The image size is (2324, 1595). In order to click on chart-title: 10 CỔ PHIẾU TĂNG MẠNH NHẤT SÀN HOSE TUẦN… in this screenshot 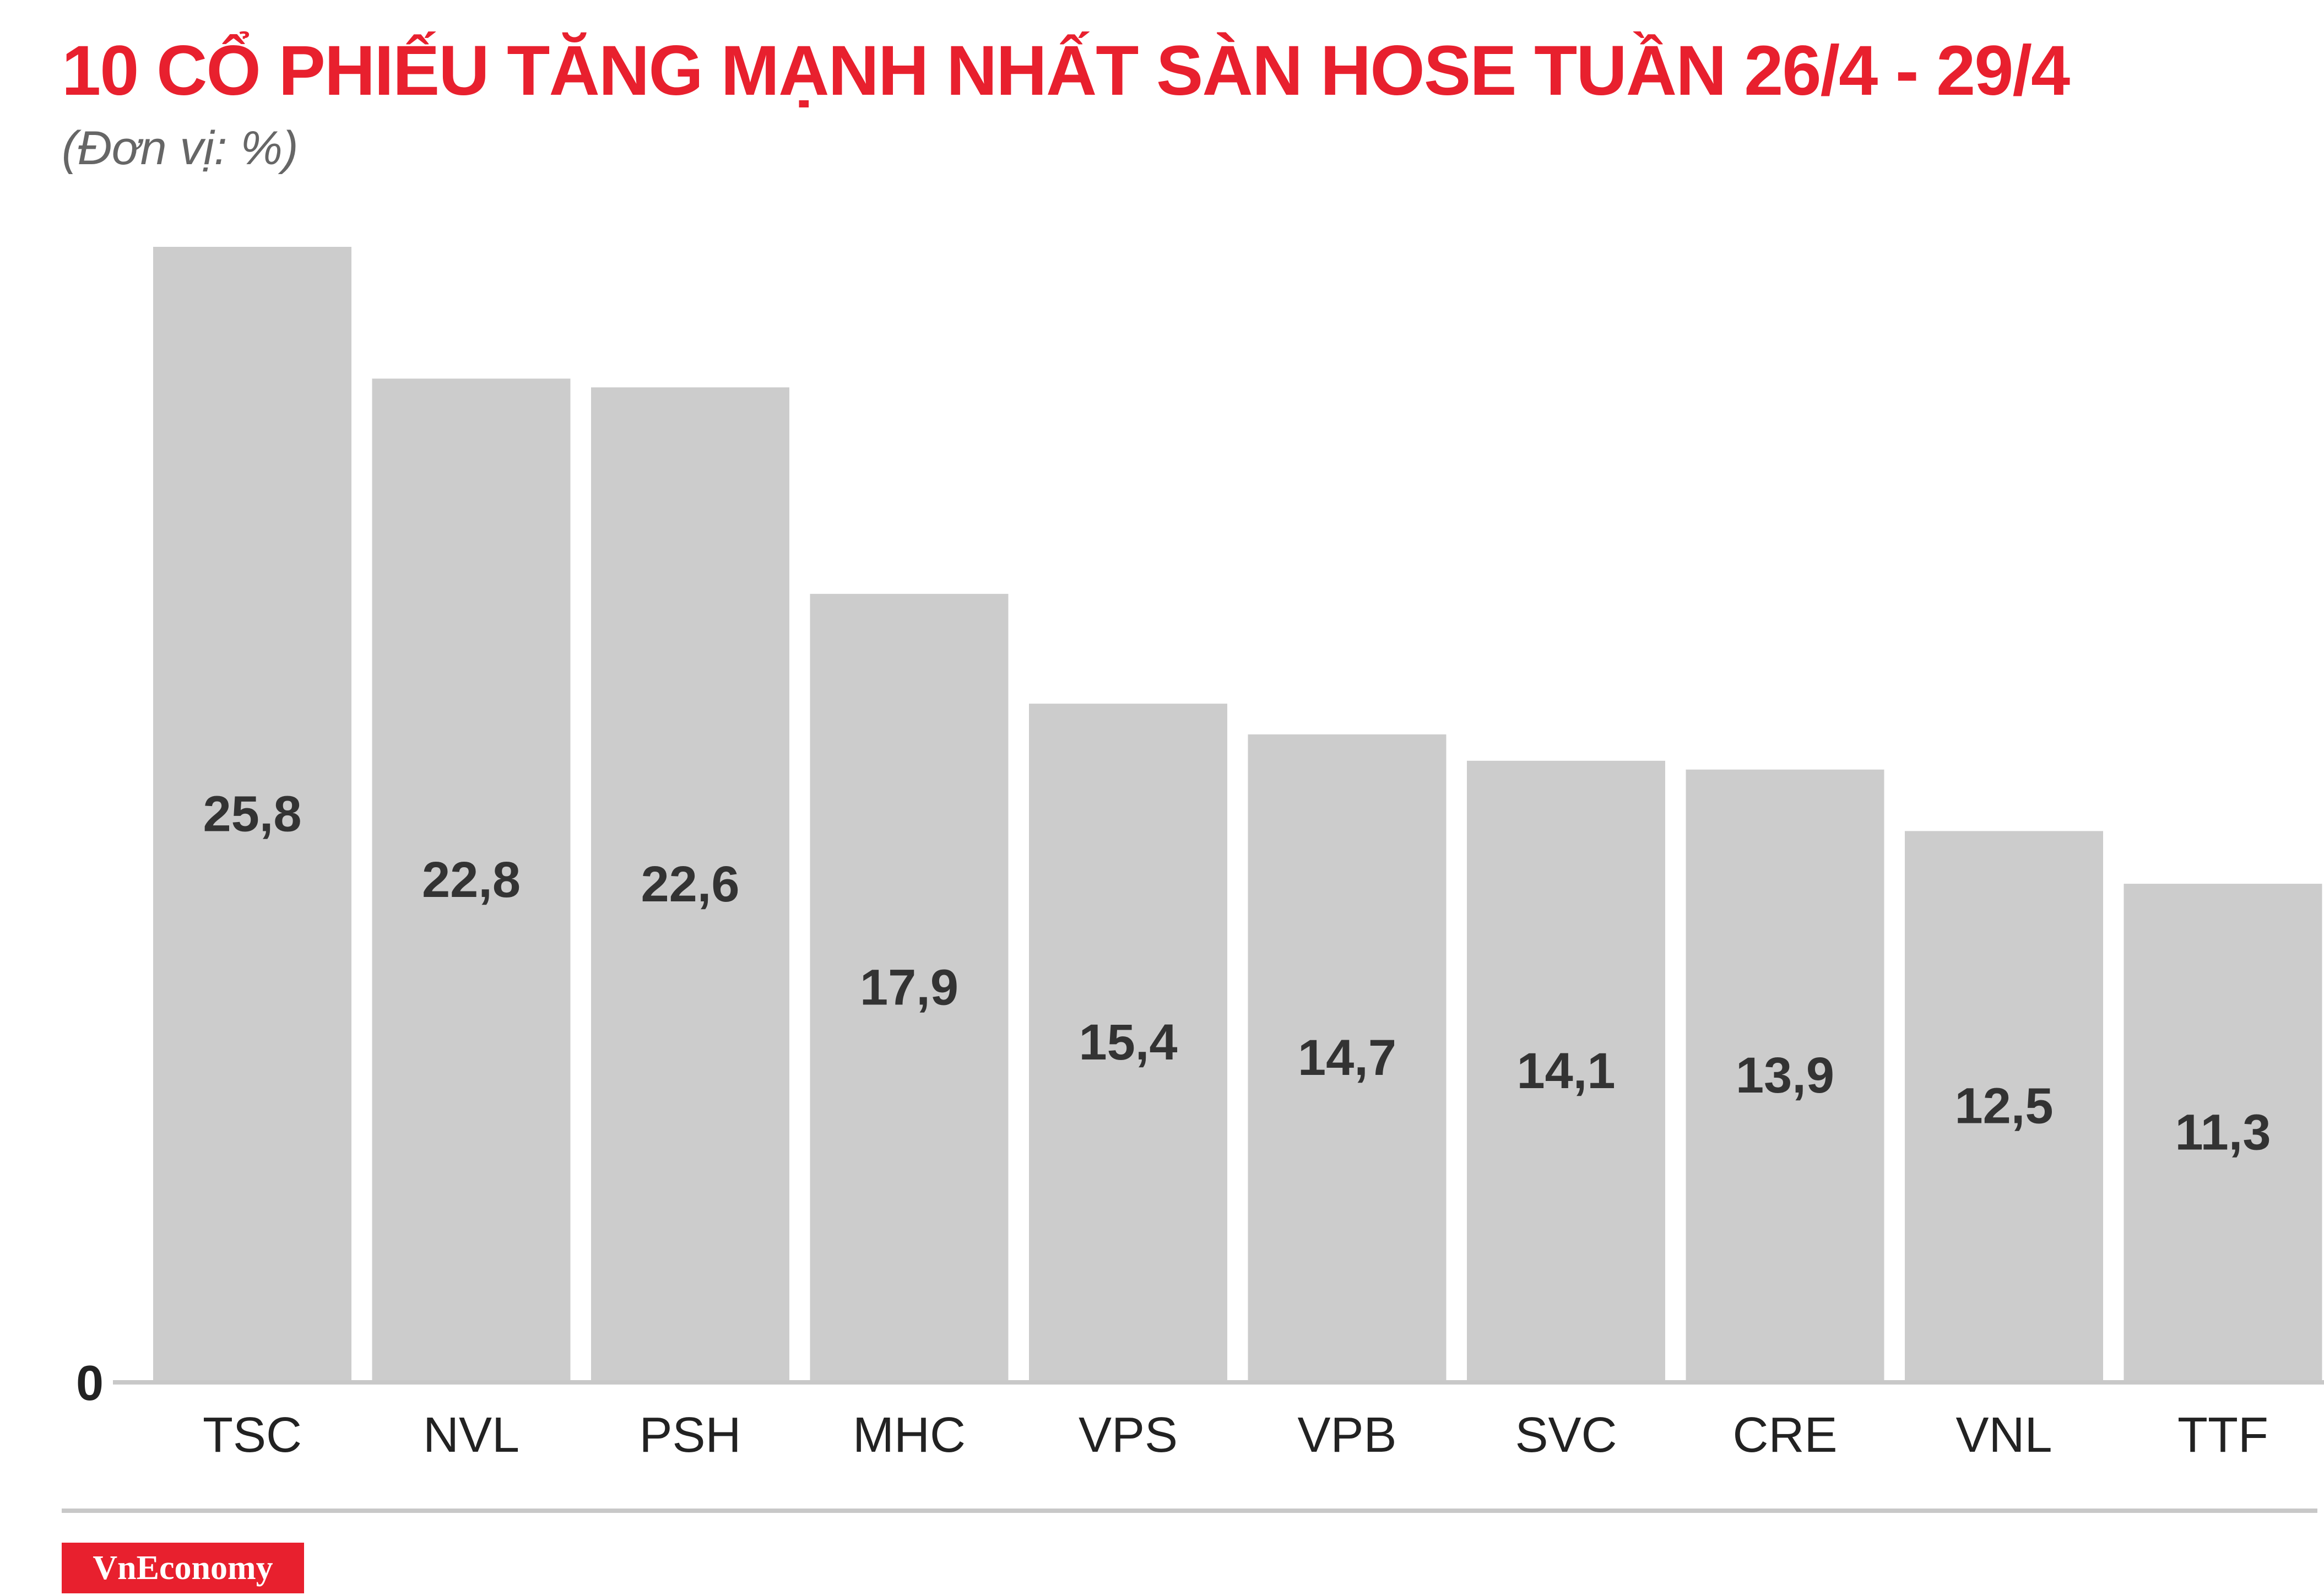, I will do `click(1066, 71)`.